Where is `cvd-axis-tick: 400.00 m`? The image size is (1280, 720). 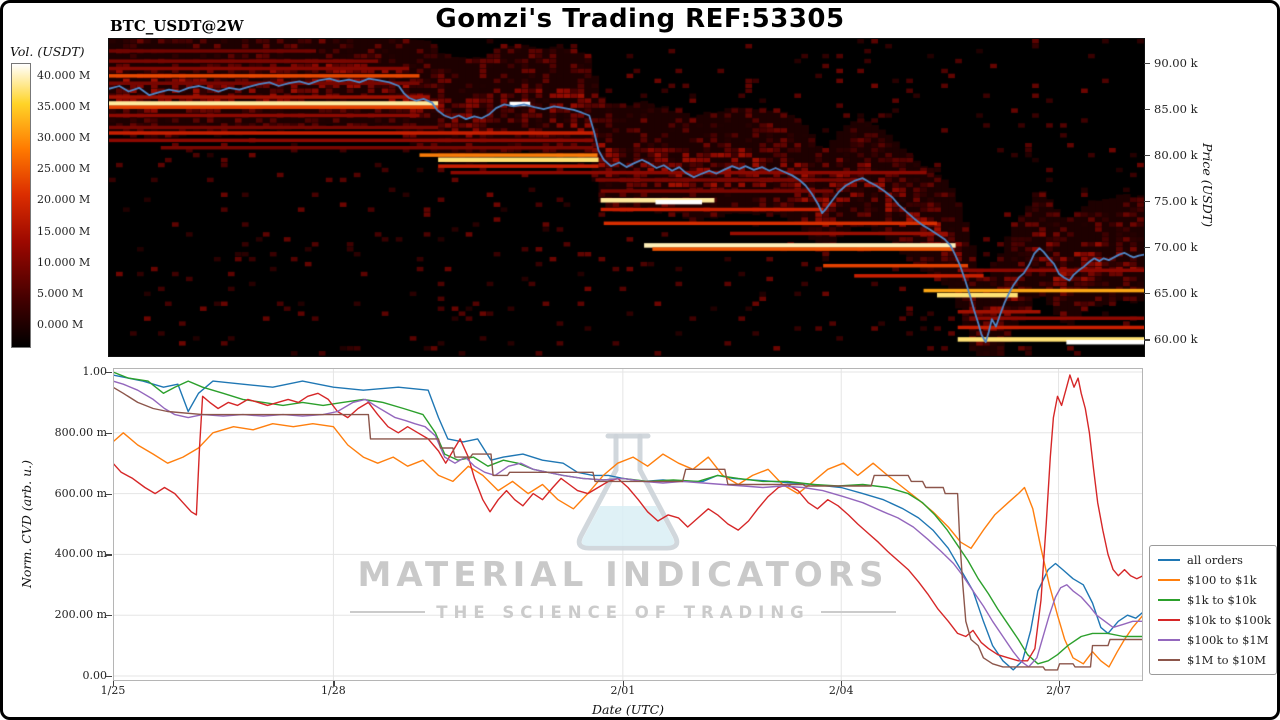 cvd-axis-tick: 400.00 m is located at coordinates (80, 554).